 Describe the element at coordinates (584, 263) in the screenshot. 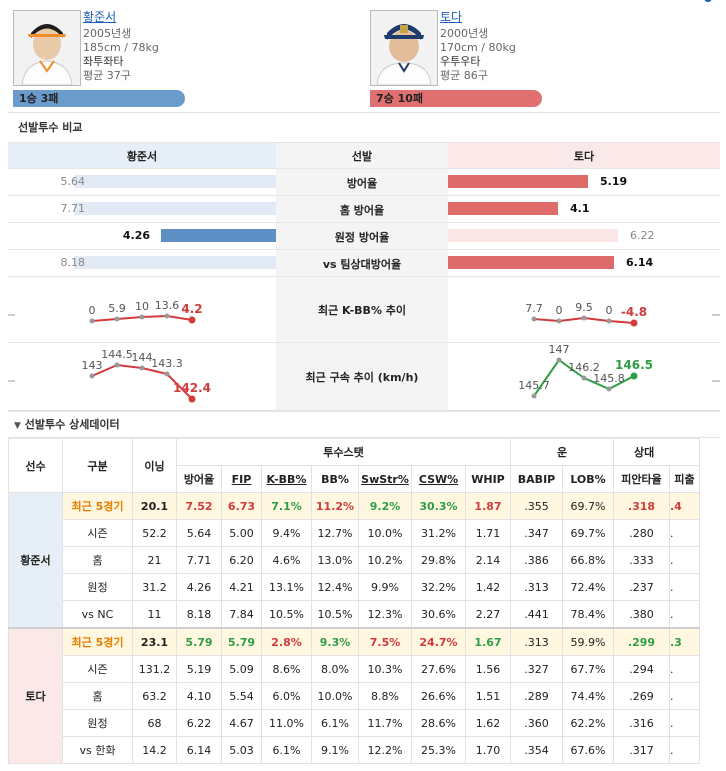

I see `compare-right-cell: 6.14` at that location.